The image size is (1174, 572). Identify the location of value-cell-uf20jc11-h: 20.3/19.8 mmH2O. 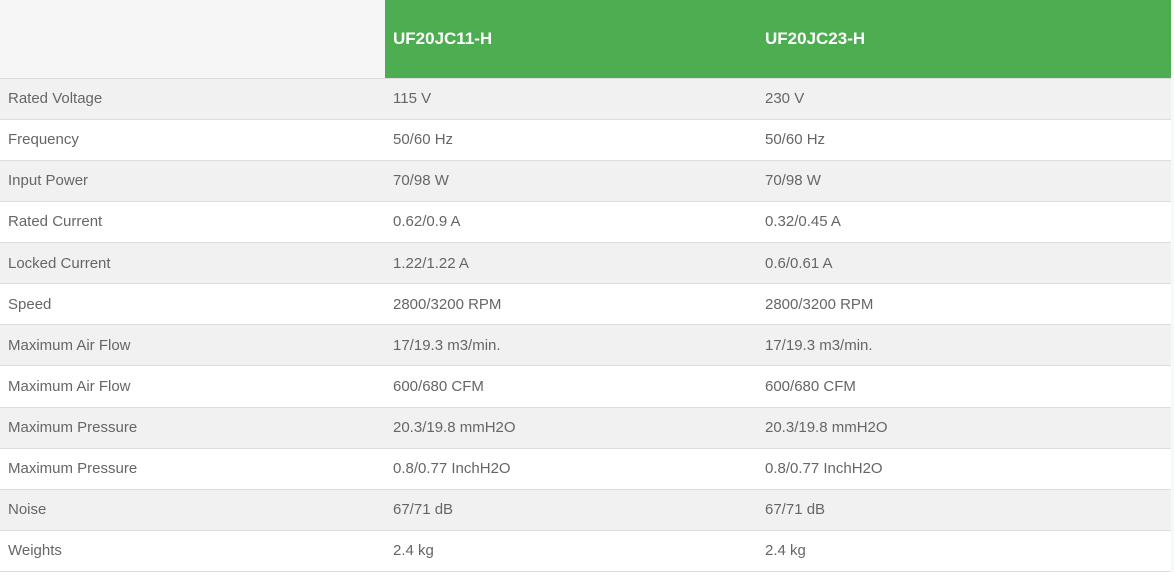
(571, 428).